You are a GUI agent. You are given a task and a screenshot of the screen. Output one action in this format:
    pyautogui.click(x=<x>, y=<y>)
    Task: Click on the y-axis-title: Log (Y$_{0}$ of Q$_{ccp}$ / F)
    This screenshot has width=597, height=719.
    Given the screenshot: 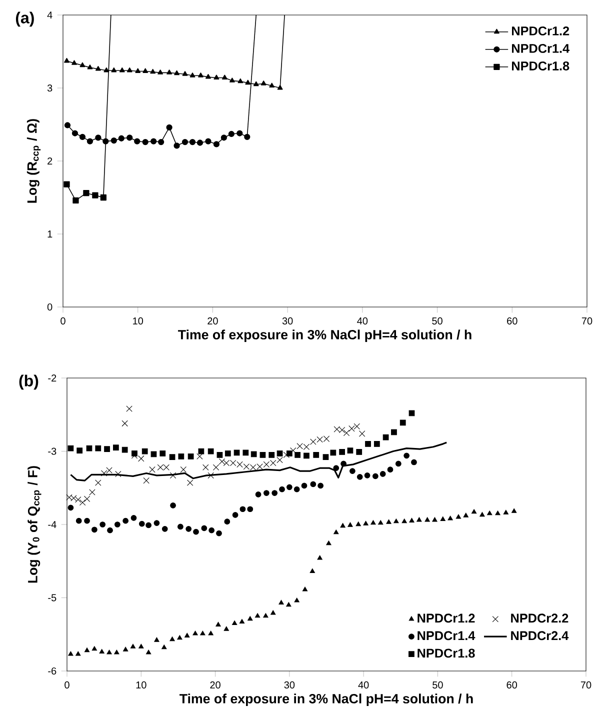 What is the action you would take?
    pyautogui.click(x=35, y=524)
    